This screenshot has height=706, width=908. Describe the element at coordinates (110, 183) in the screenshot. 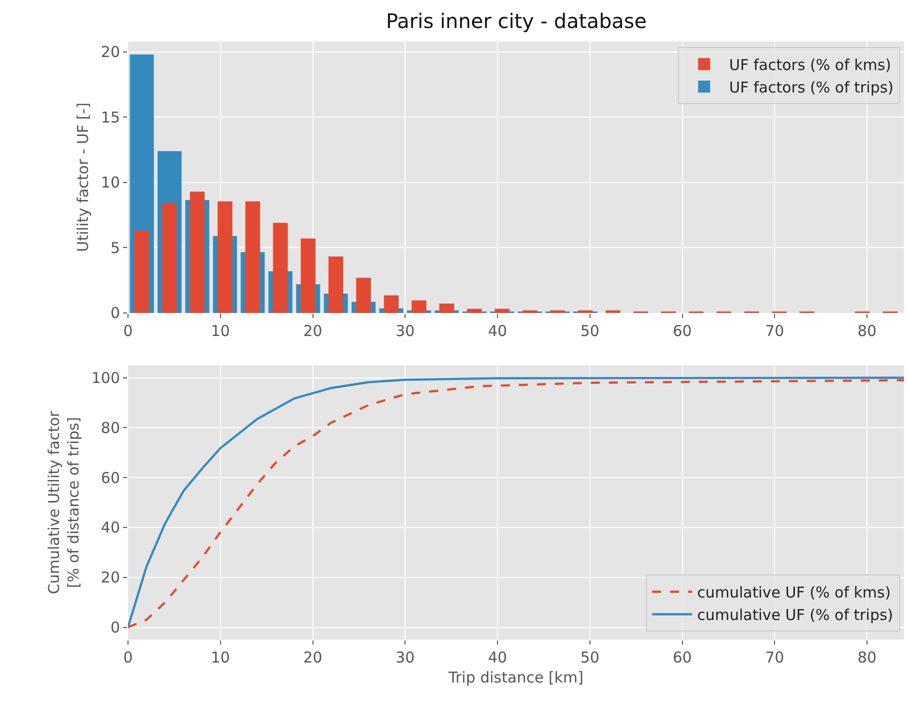

I see `y-tick-label: 10` at that location.